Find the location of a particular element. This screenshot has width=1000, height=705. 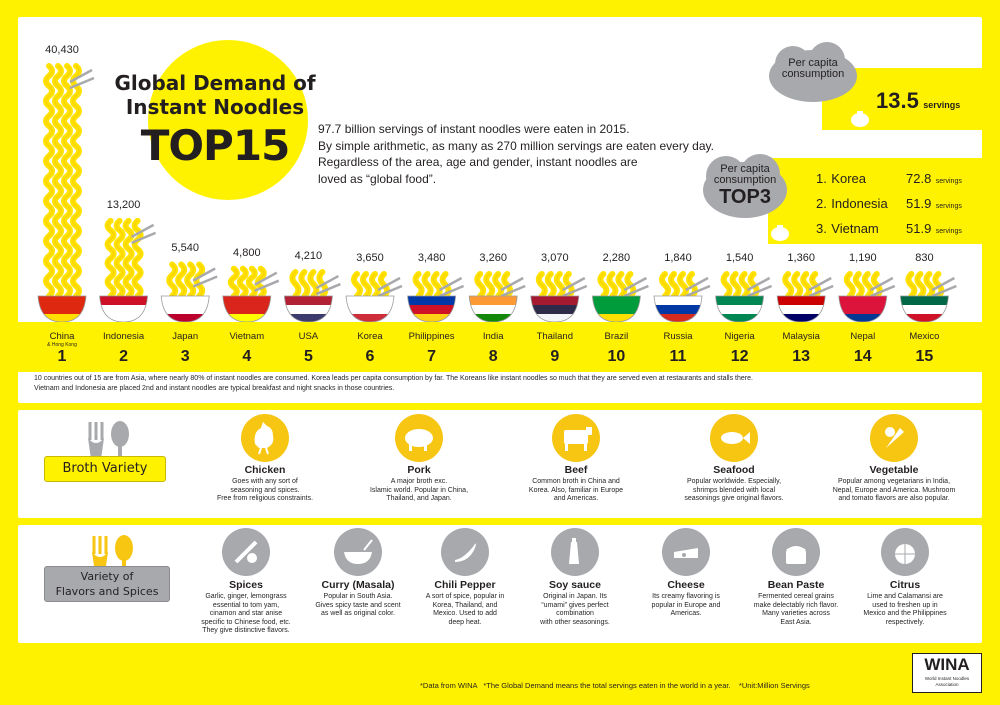

pig-icon is located at coordinates (419, 440).